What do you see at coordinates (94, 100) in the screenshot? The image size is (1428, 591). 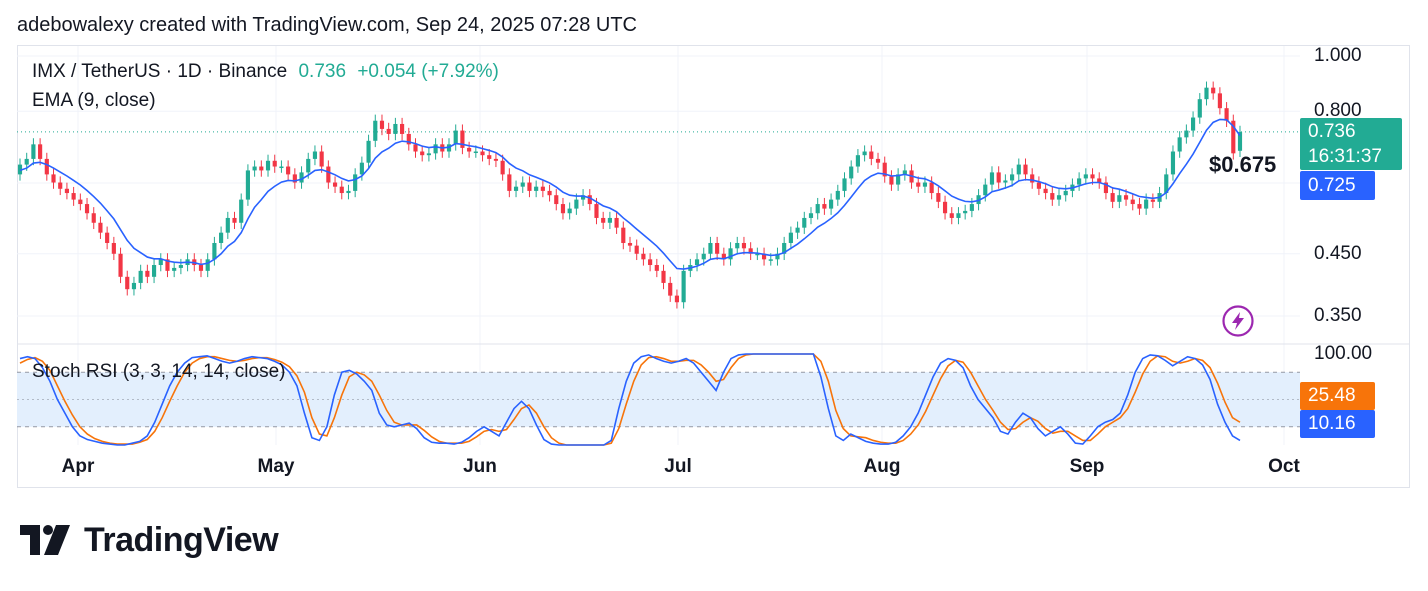 I see `ema-legend: EMA (9, close)` at bounding box center [94, 100].